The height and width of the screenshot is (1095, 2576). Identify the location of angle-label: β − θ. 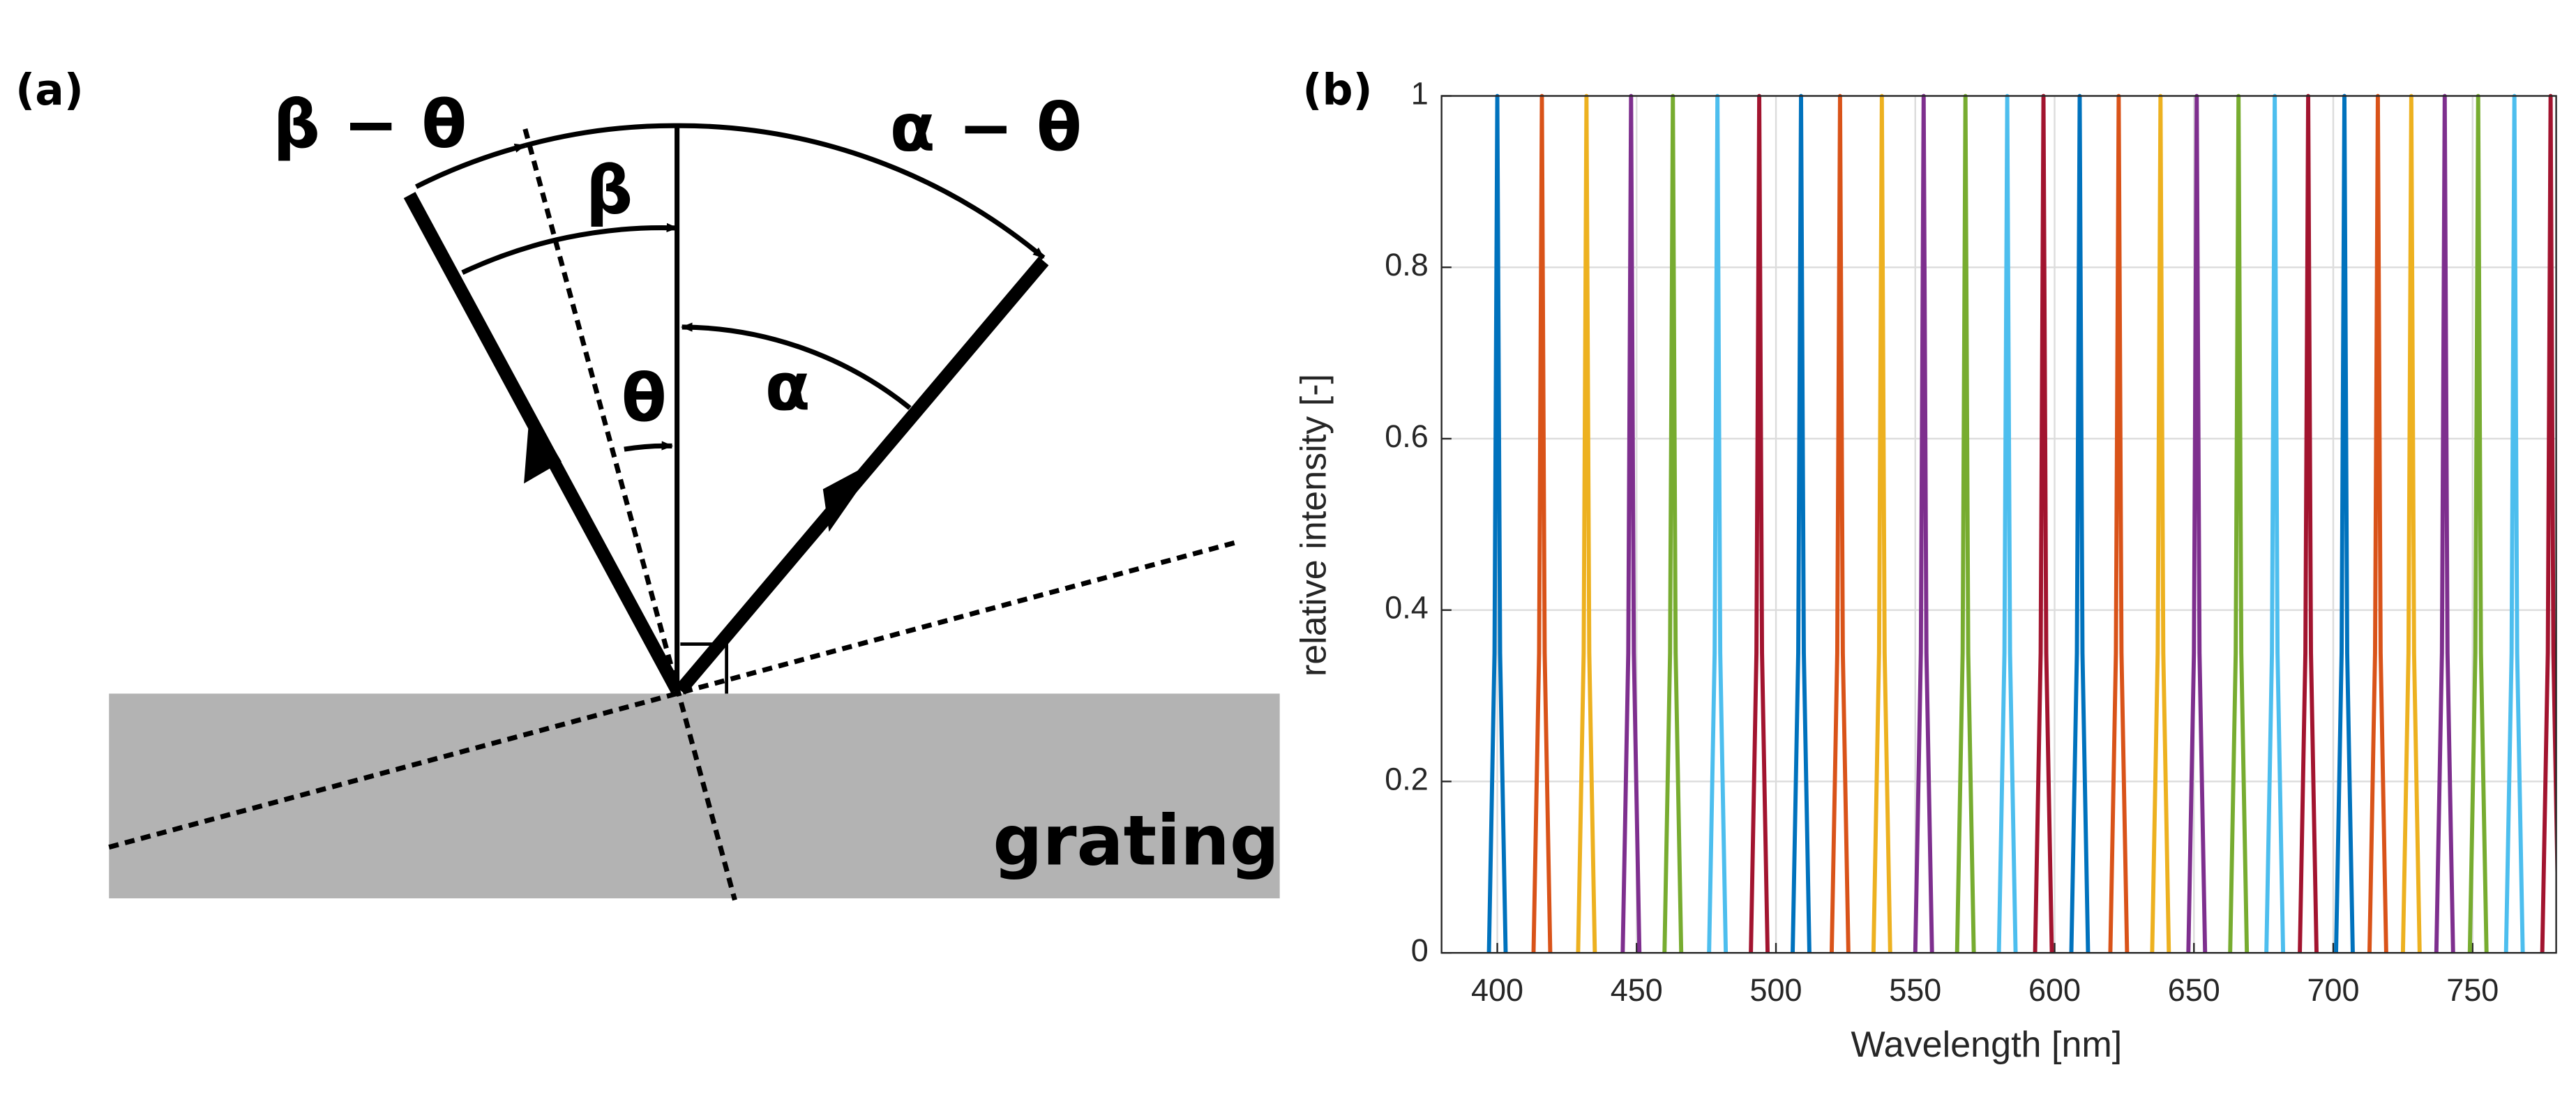
(370, 124).